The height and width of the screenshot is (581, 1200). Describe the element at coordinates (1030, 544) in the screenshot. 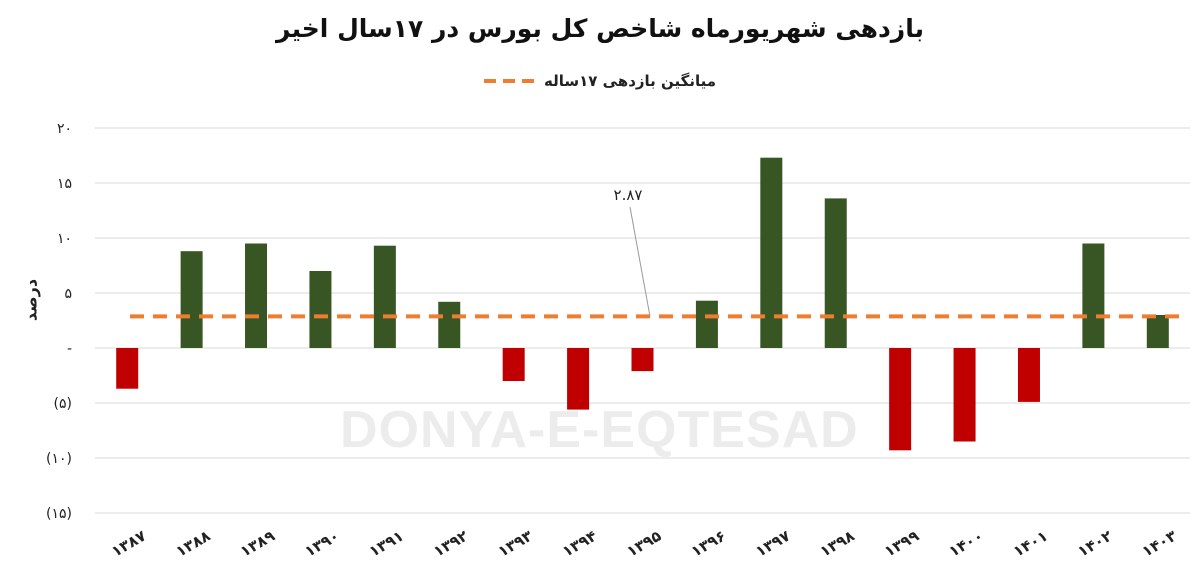

I see `x-tick-label: ۱۴۰۱` at that location.